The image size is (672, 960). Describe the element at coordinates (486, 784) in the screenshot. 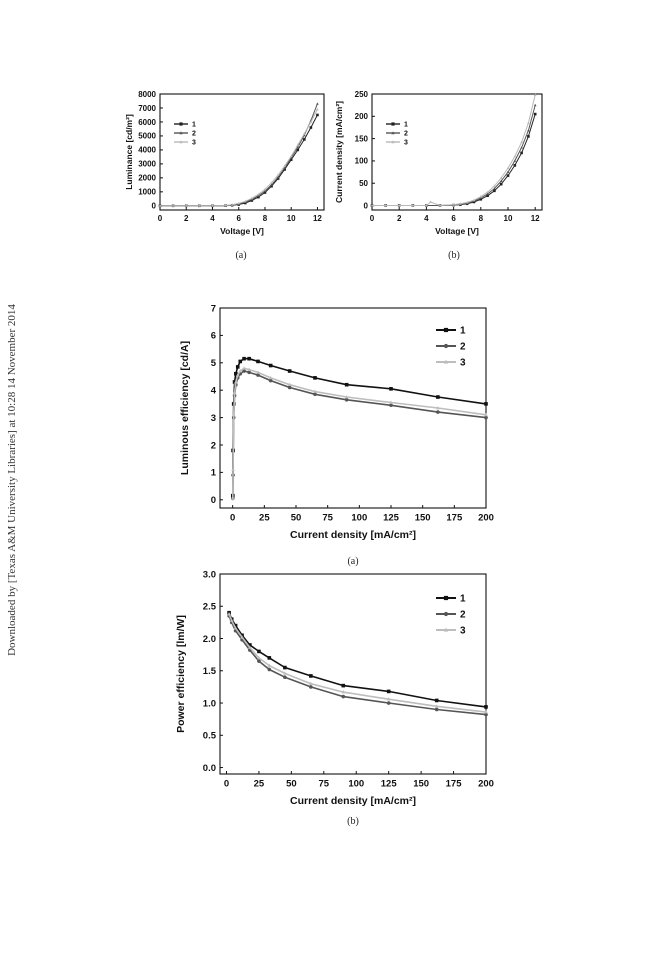

I see `x-tick-label: 200` at that location.